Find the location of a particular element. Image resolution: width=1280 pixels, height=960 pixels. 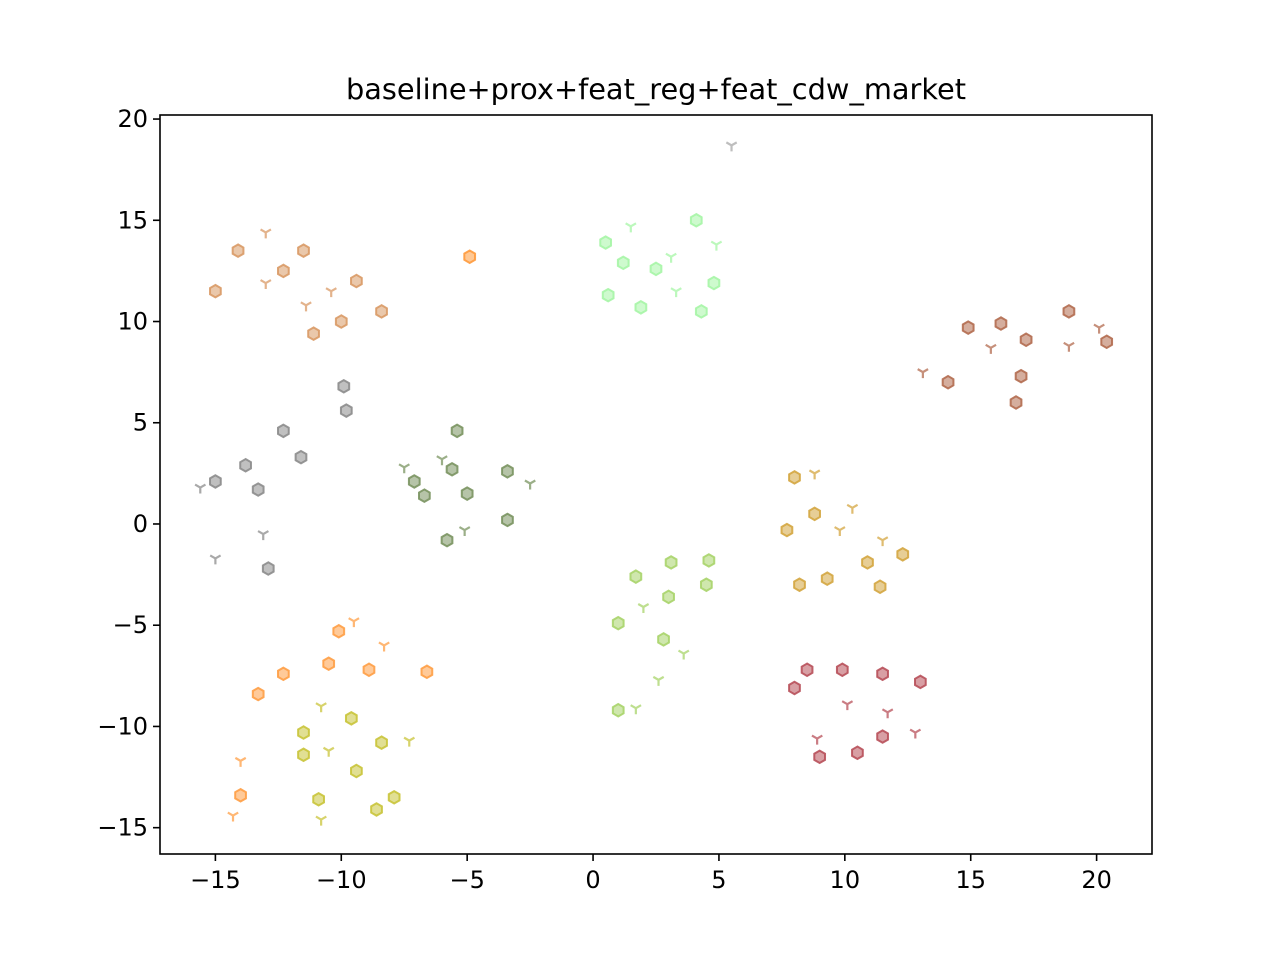

y-tick-label: 15 is located at coordinates (132, 220).